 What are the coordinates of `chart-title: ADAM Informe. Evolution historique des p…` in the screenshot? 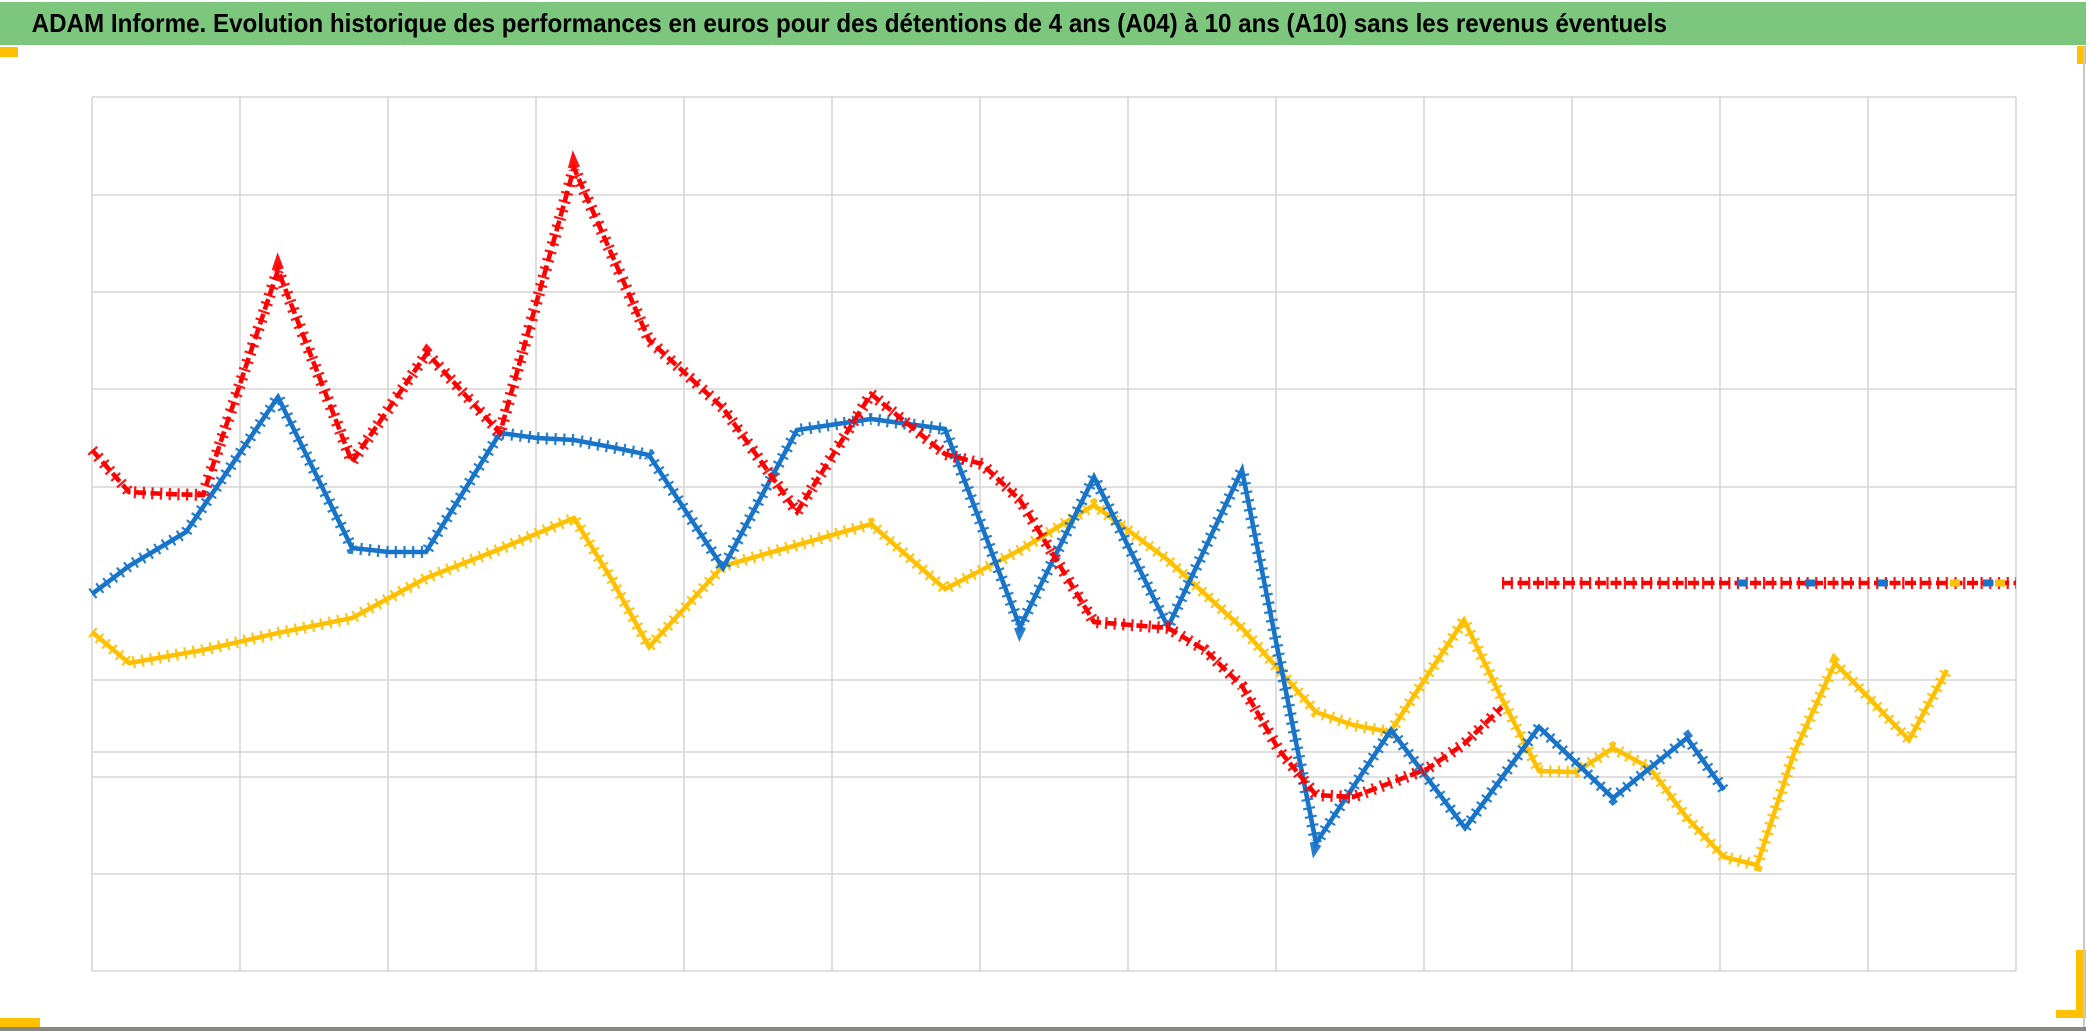 It's located at (849, 23).